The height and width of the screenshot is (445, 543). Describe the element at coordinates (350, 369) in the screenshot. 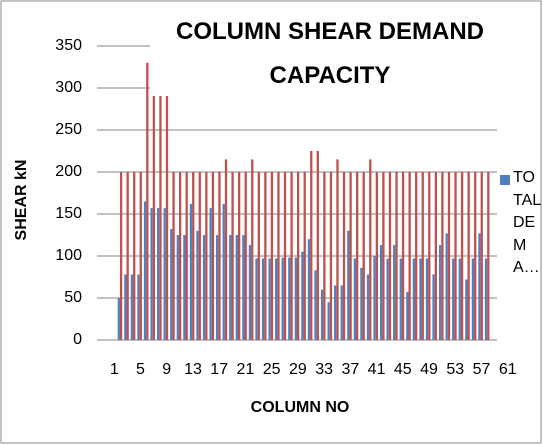

I see `x-tick-label: 37` at that location.